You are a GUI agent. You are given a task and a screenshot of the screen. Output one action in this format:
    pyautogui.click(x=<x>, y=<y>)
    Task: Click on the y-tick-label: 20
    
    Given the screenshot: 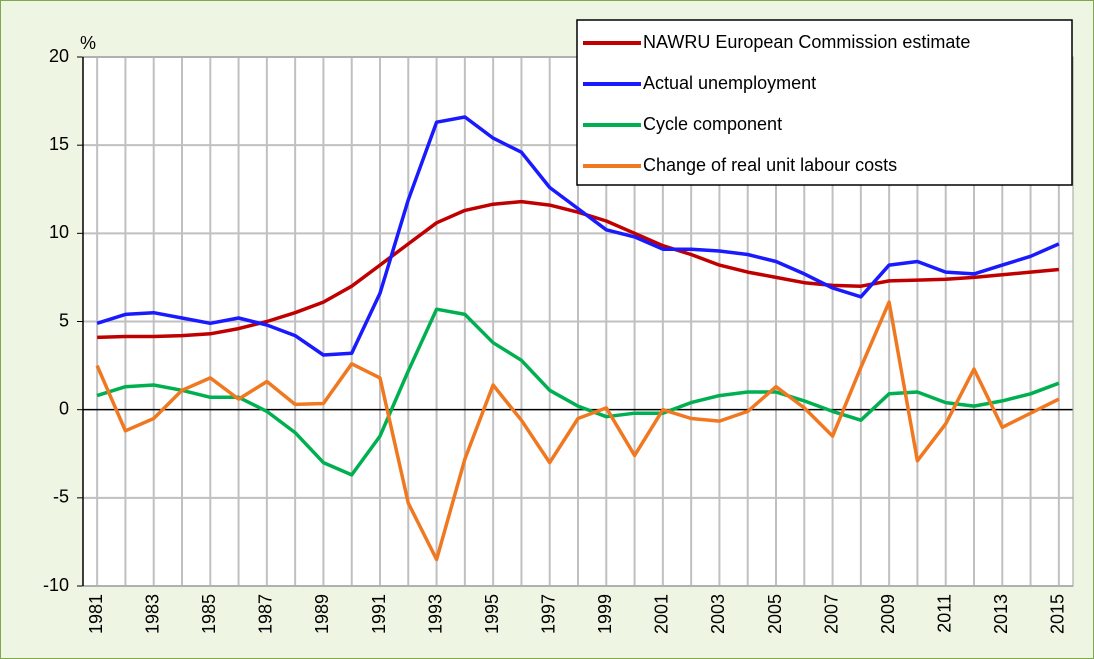 What is the action you would take?
    pyautogui.click(x=59, y=56)
    